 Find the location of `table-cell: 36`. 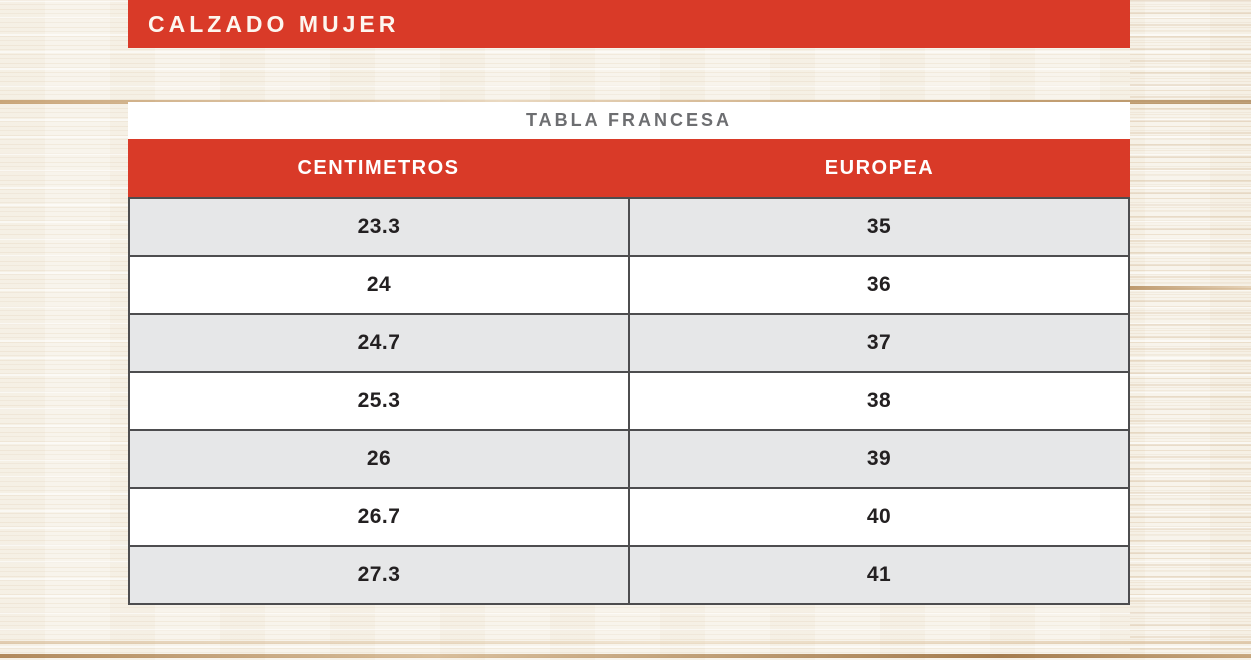

table-cell: 36 is located at coordinates (879, 284).